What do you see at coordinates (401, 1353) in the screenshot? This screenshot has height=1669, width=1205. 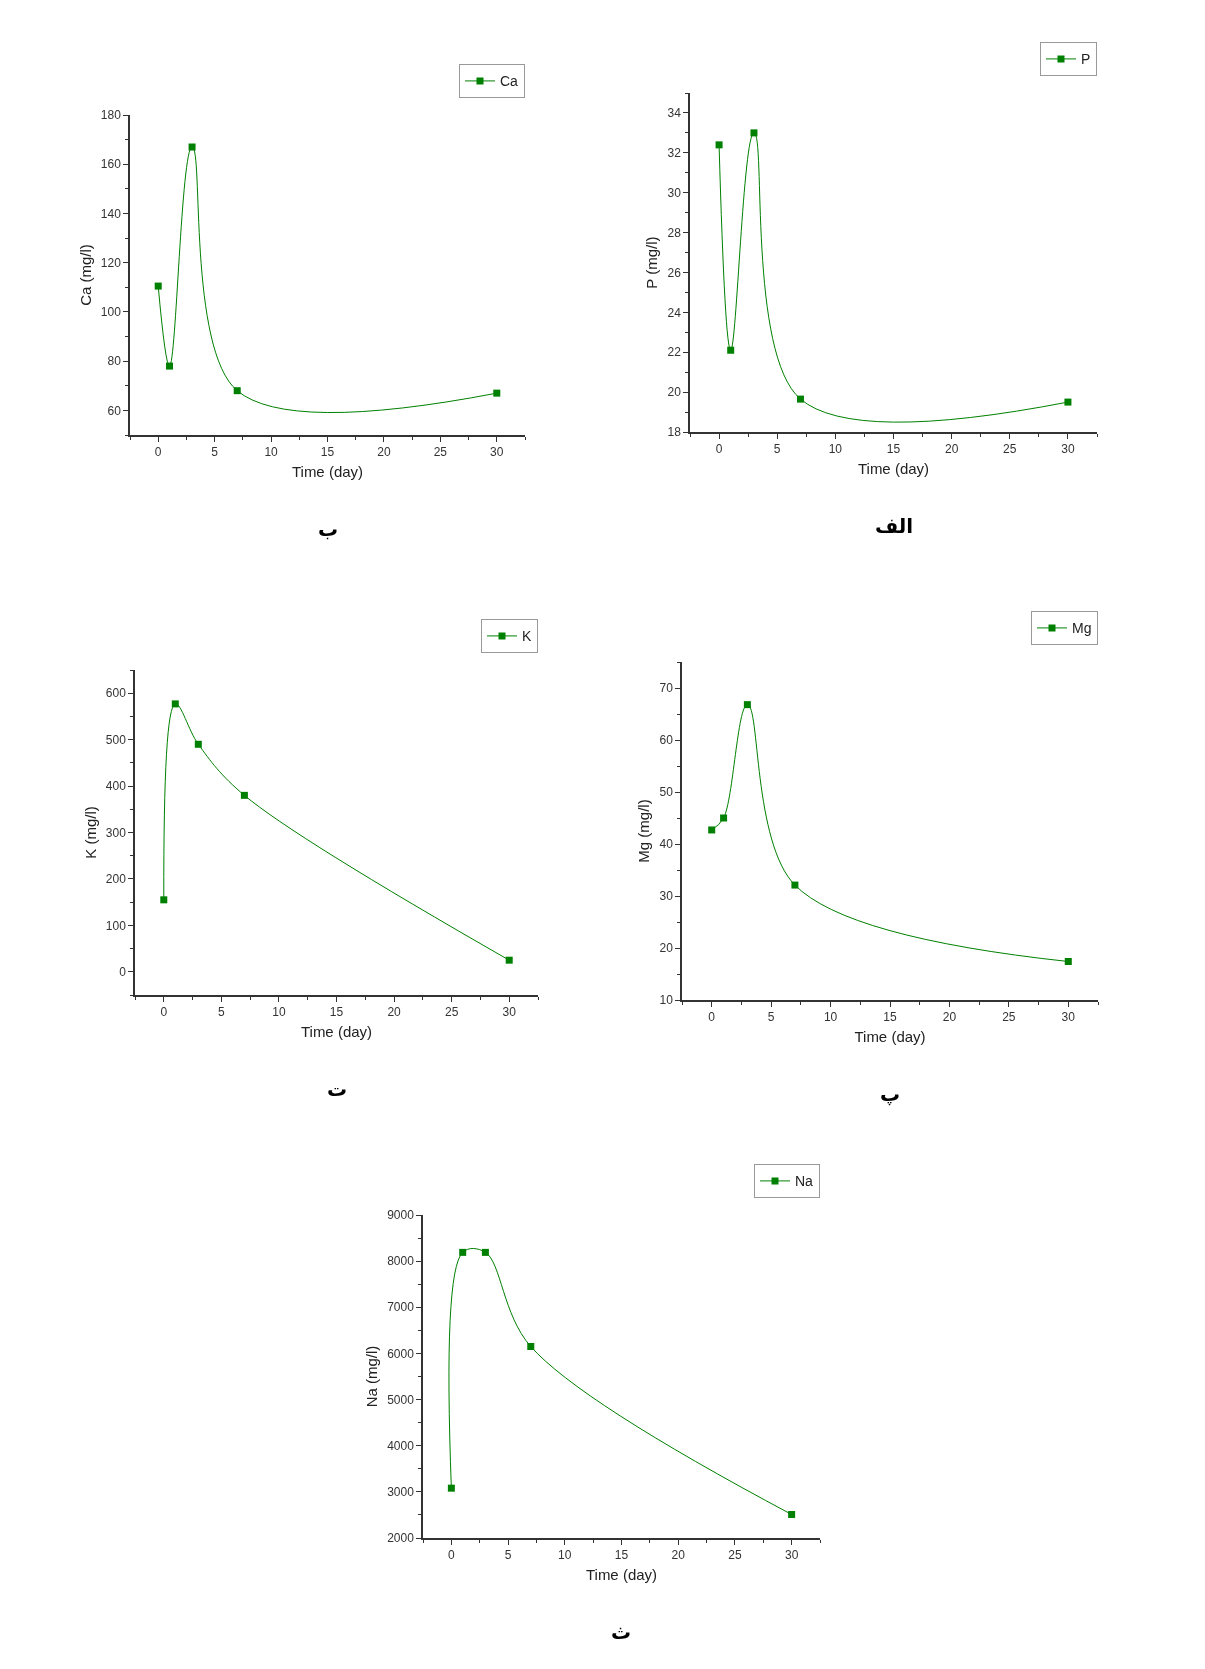 I see `y-tick-label: 6000` at bounding box center [401, 1353].